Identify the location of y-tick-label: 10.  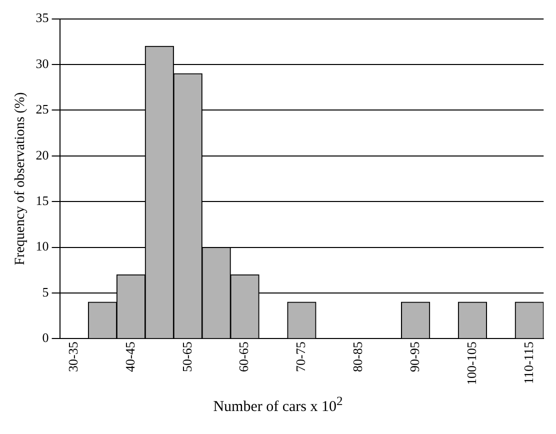
(42, 246).